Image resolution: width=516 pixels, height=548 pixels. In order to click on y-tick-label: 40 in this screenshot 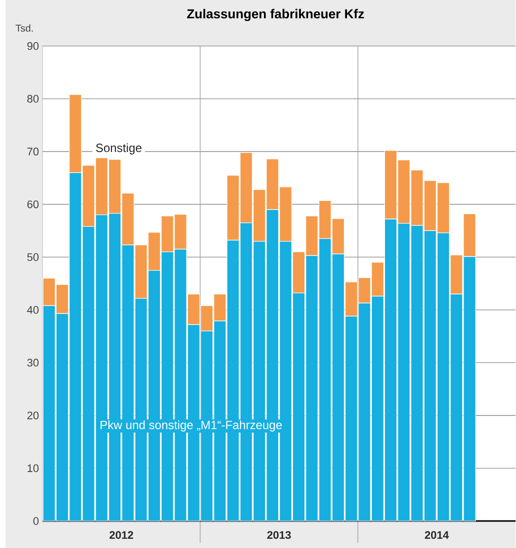, I will do `click(32, 310)`.